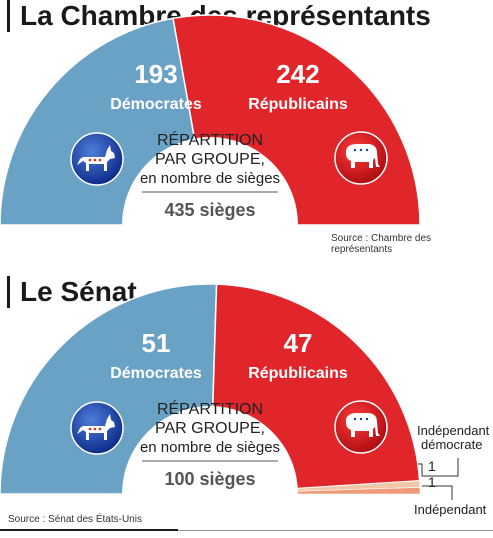  Describe the element at coordinates (209, 210) in the screenshot. I see `house-total: 435 sièges` at that location.